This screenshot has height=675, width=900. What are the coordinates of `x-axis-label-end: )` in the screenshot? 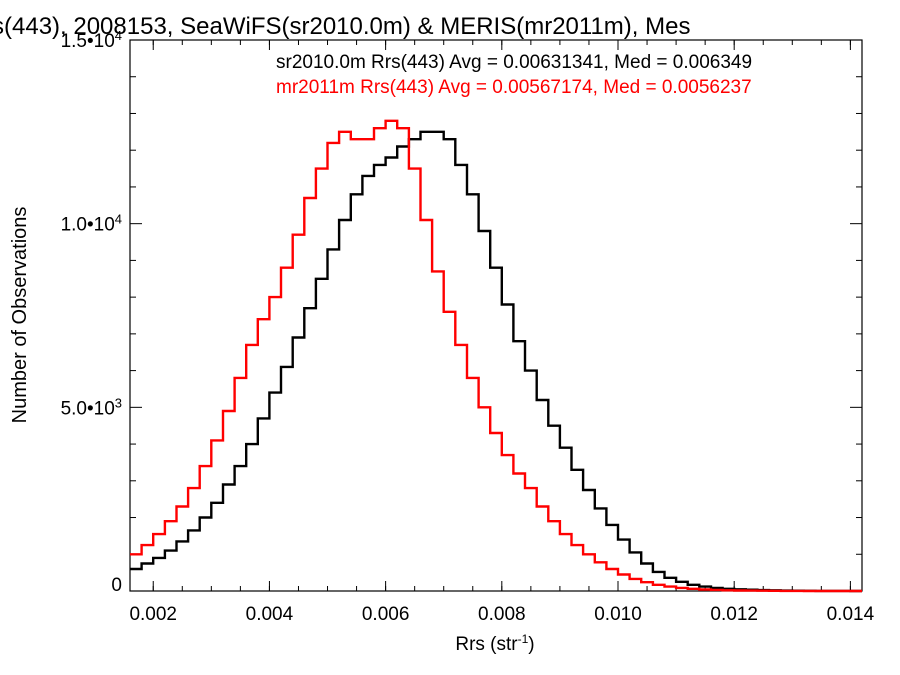 It's located at (531, 644).